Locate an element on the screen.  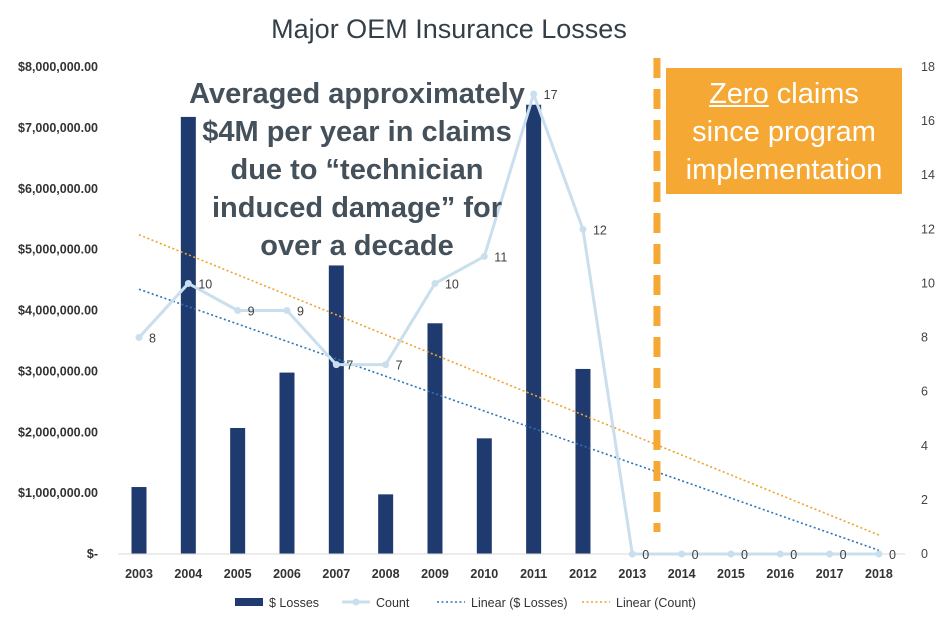
x-axis-tick-label: 2010 is located at coordinates (484, 574).